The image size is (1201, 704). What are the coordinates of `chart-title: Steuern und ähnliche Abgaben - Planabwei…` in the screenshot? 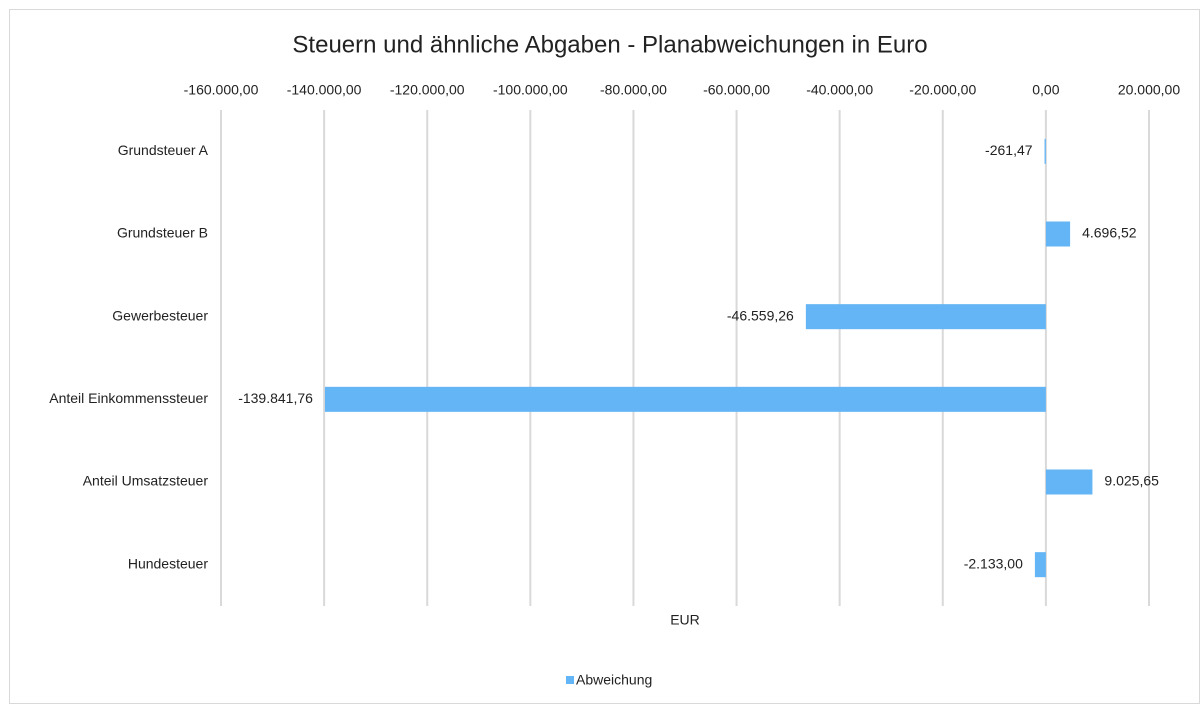 It's located at (609, 44).